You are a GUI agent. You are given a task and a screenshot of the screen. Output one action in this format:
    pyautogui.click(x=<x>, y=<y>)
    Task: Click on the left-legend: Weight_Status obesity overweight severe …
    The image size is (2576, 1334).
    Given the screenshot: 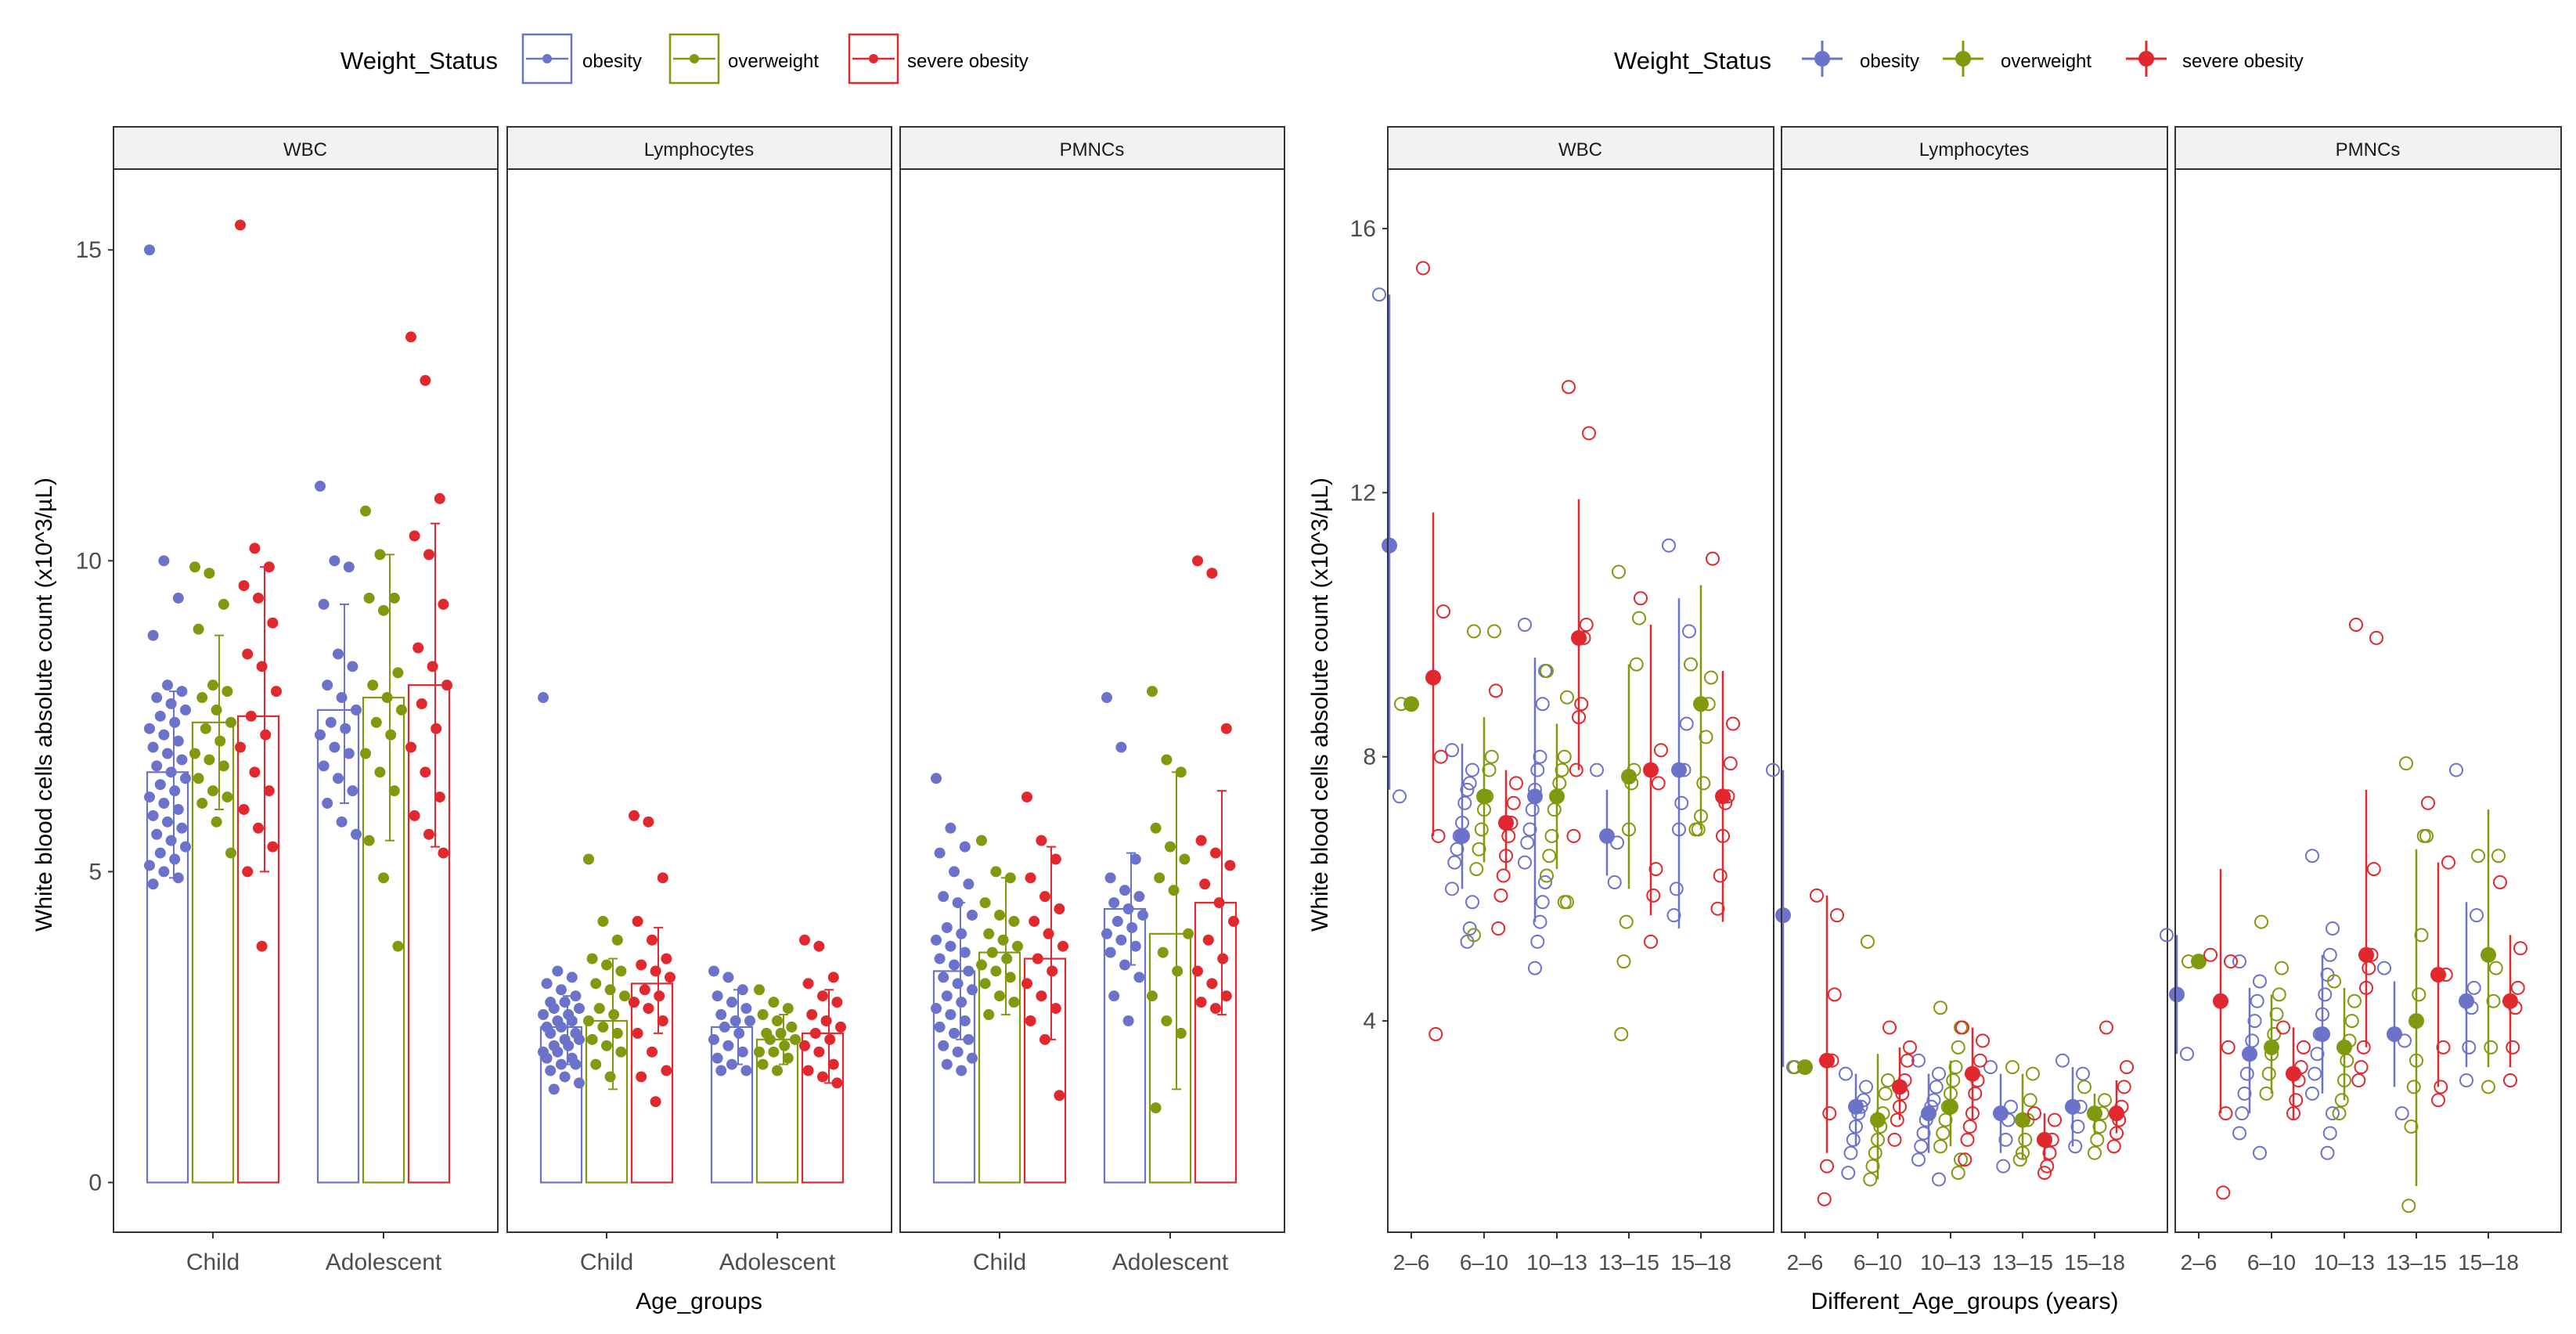 What is the action you would take?
    pyautogui.click(x=684, y=59)
    